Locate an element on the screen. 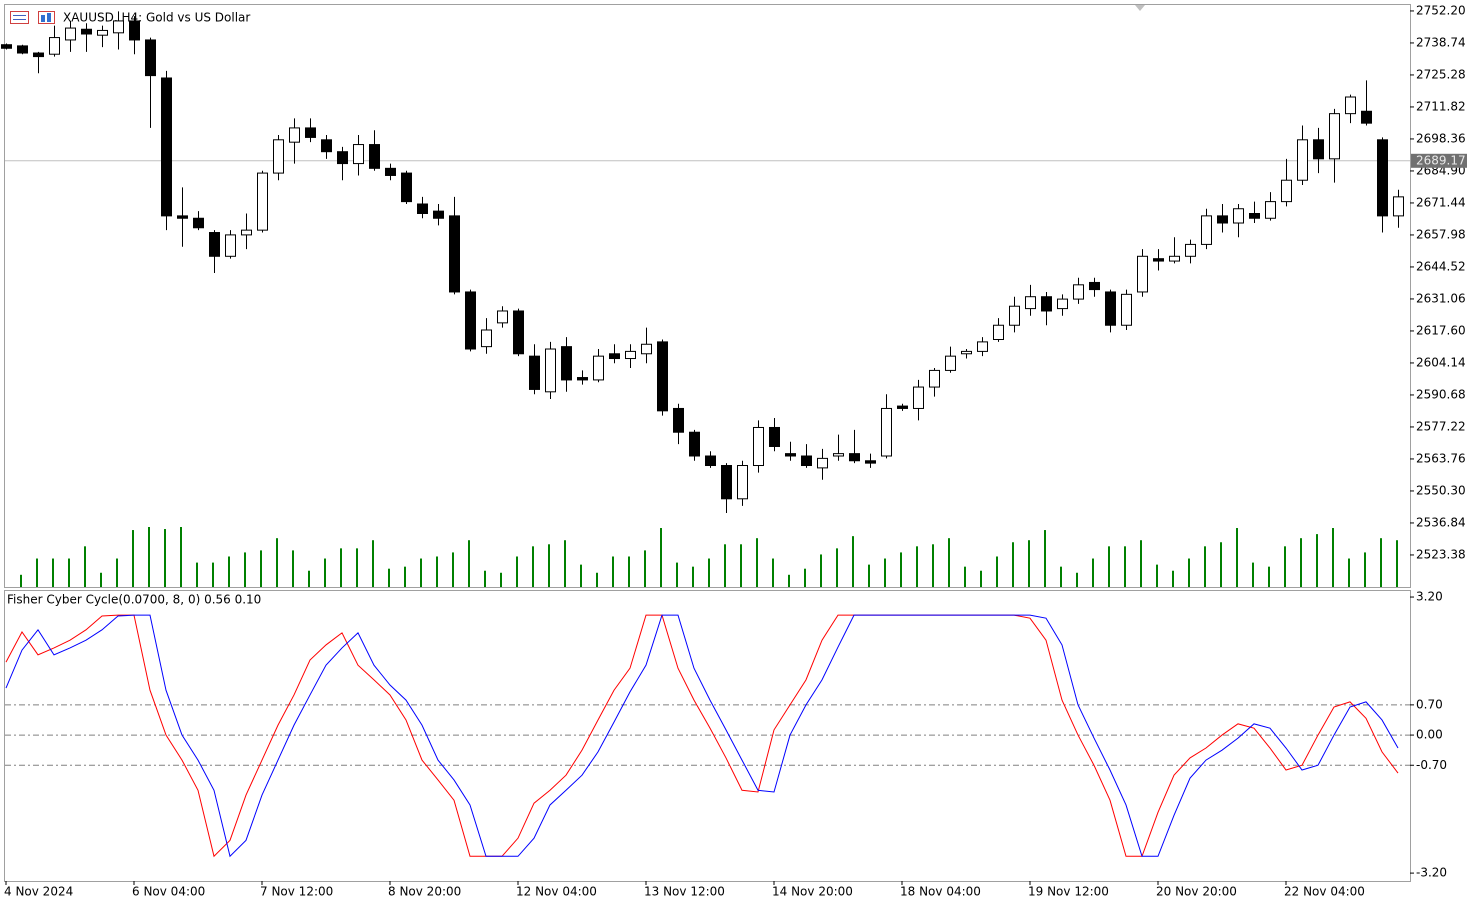 The image size is (1483, 907). shift-marker is located at coordinates (1140, 8).